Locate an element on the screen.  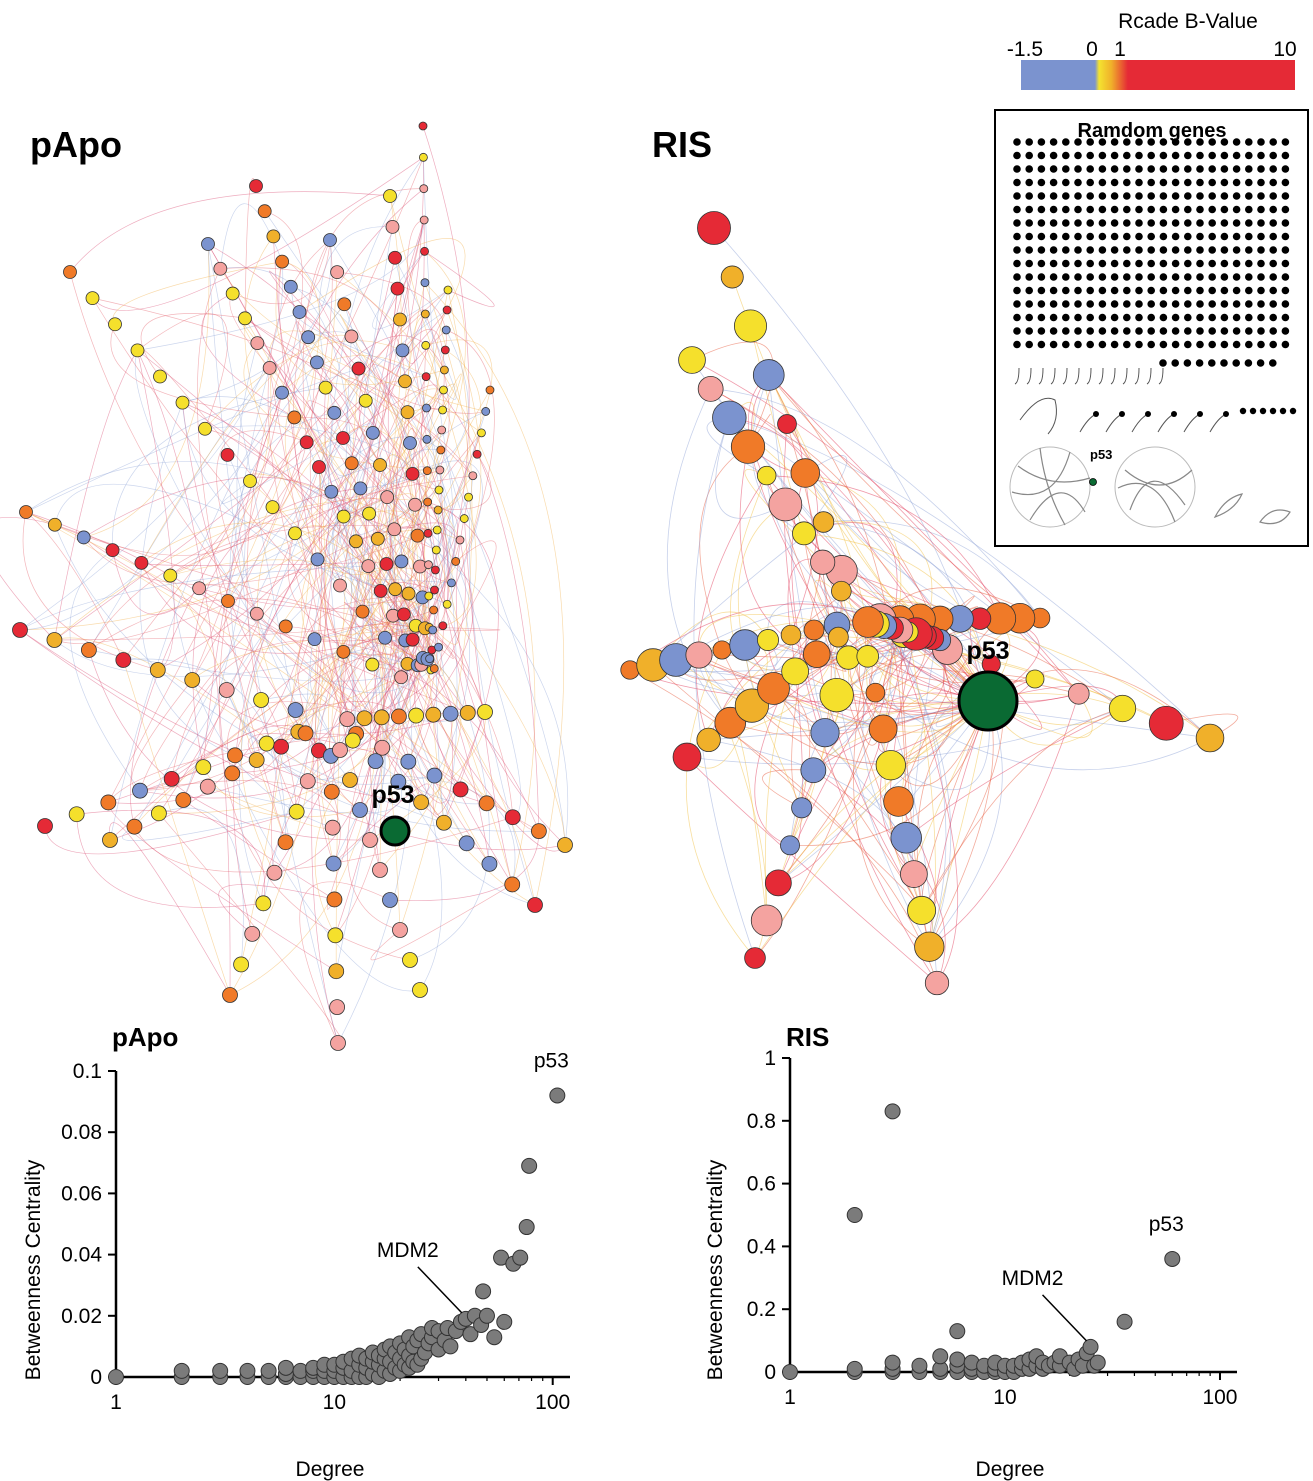
ris-xlabel: Degree is located at coordinates (1010, 1469).